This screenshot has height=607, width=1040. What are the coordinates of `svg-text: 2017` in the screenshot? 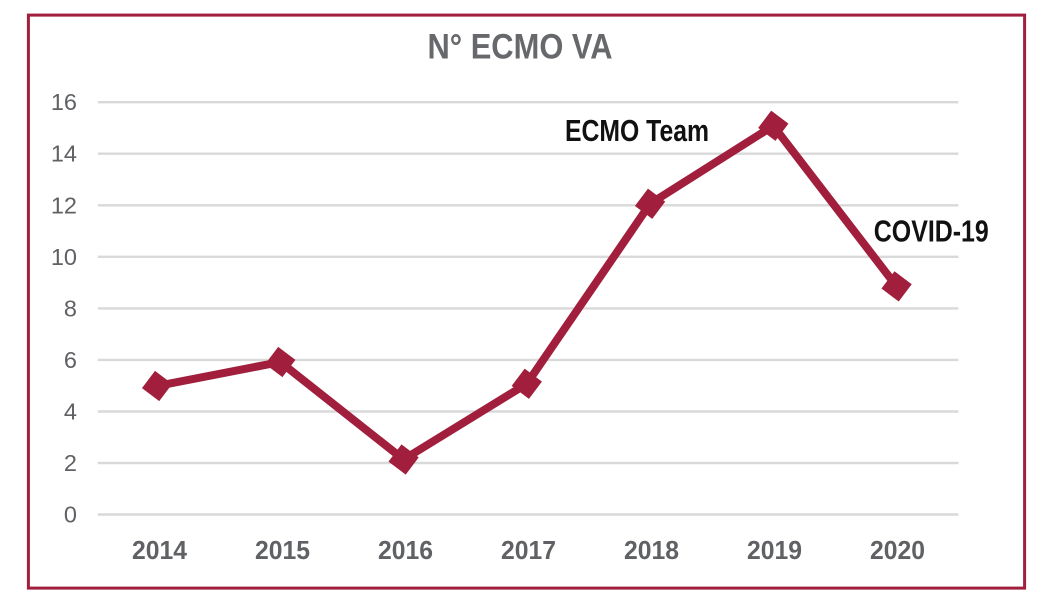 It's located at (528, 550).